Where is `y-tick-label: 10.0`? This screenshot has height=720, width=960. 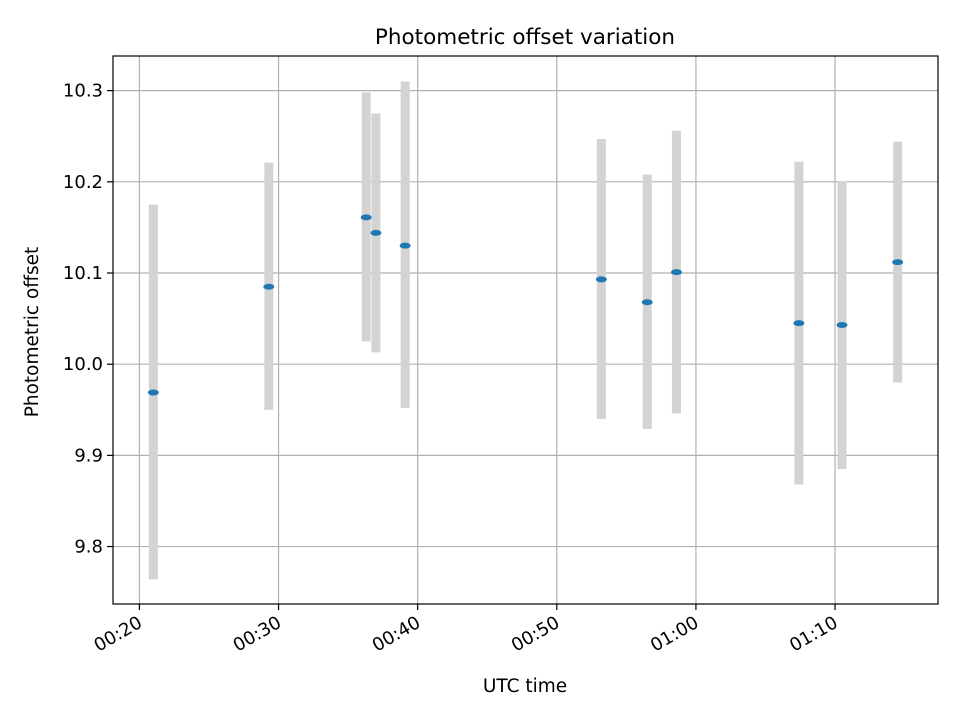 y-tick-label: 10.0 is located at coordinates (83, 364).